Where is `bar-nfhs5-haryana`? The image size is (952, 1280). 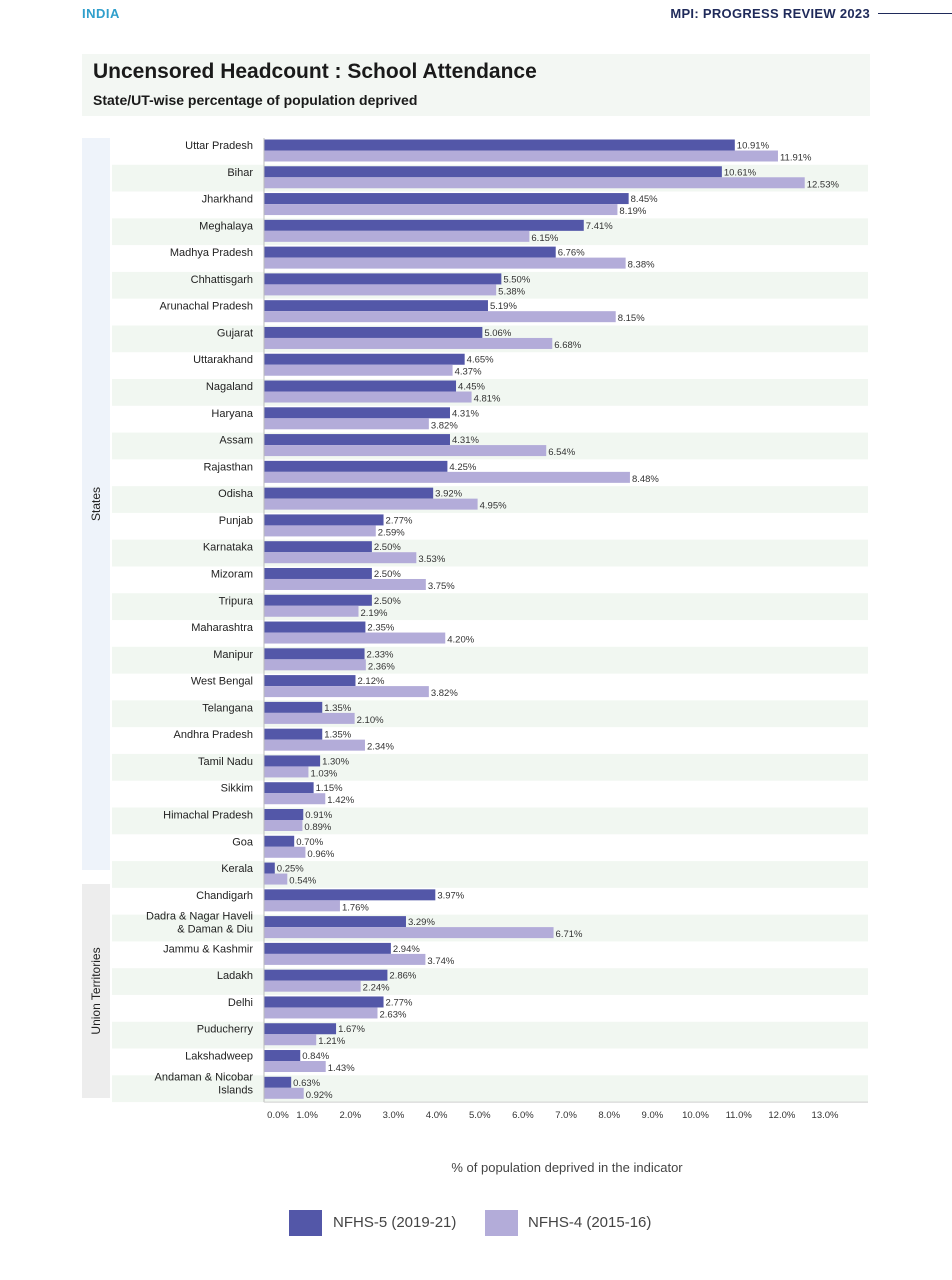
bar-nfhs5-haryana is located at coordinates (357, 413).